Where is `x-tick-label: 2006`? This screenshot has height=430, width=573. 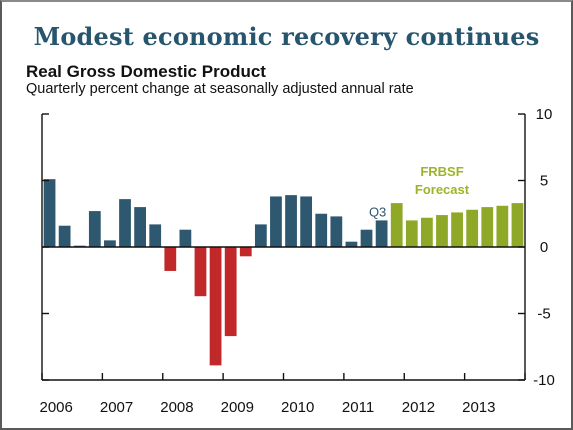
x-tick-label: 2006 is located at coordinates (56, 407).